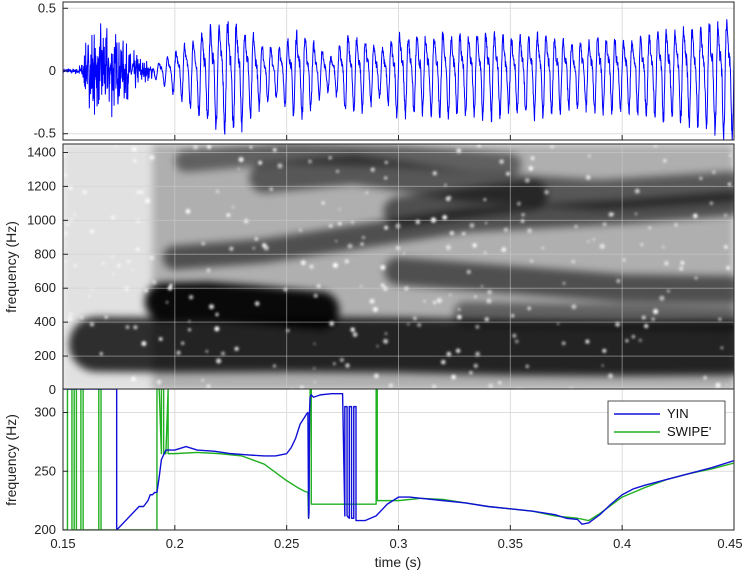 The image size is (747, 572). Describe the element at coordinates (729, 543) in the screenshot. I see `x-tick-label: 0.45` at that location.